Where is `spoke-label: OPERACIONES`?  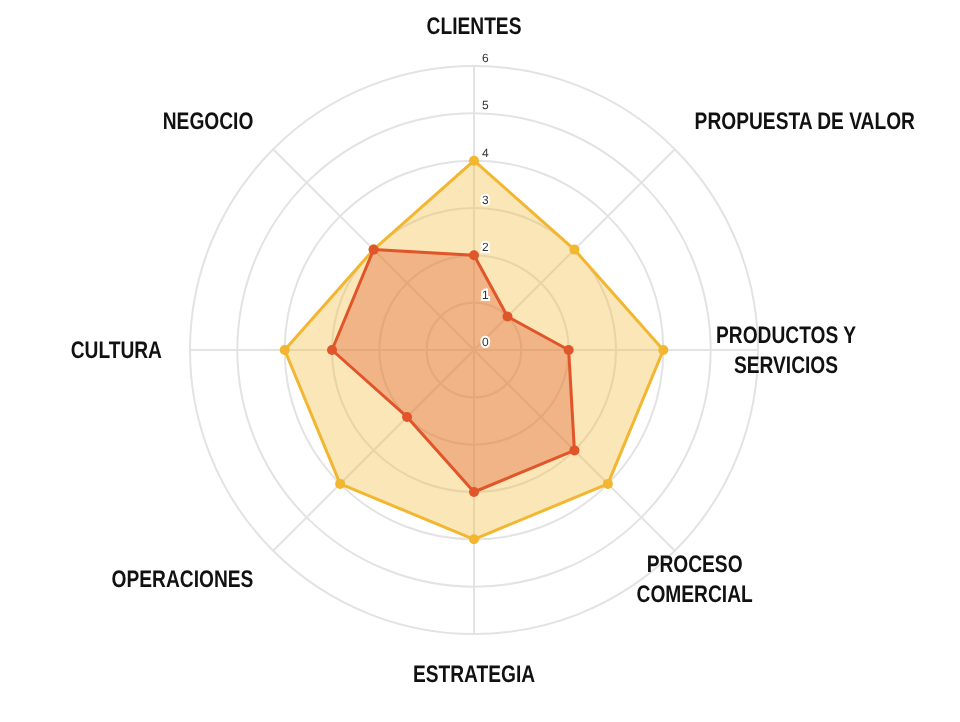
spoke-label: OPERACIONES is located at coordinates (182, 580).